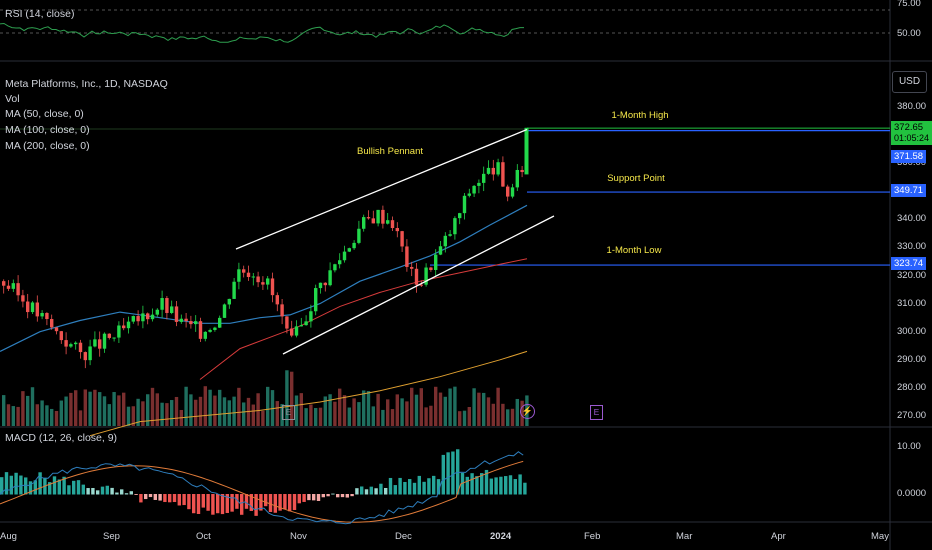 The width and height of the screenshot is (932, 550). I want to click on earnings-badge-feb: E, so click(596, 412).